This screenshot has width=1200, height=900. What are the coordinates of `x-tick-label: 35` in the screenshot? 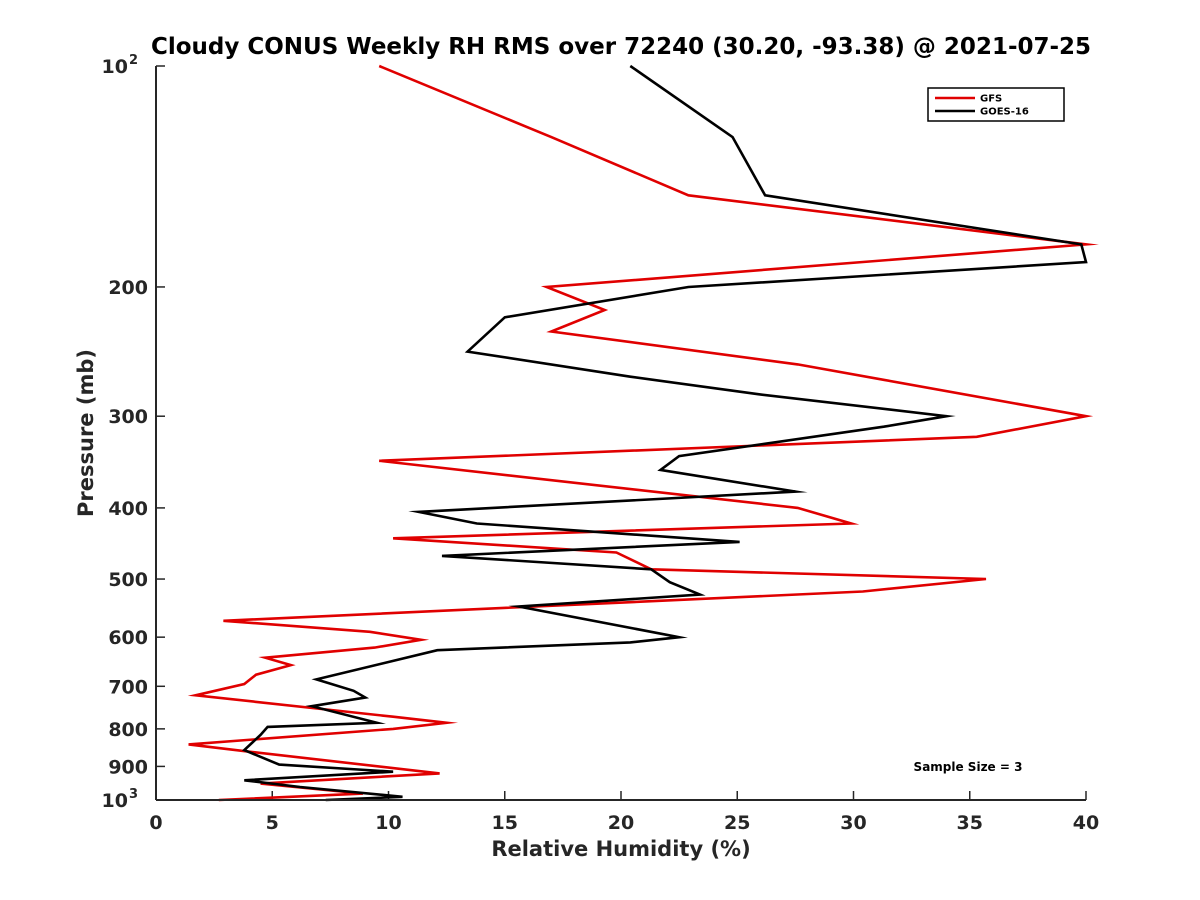 It's located at (970, 823).